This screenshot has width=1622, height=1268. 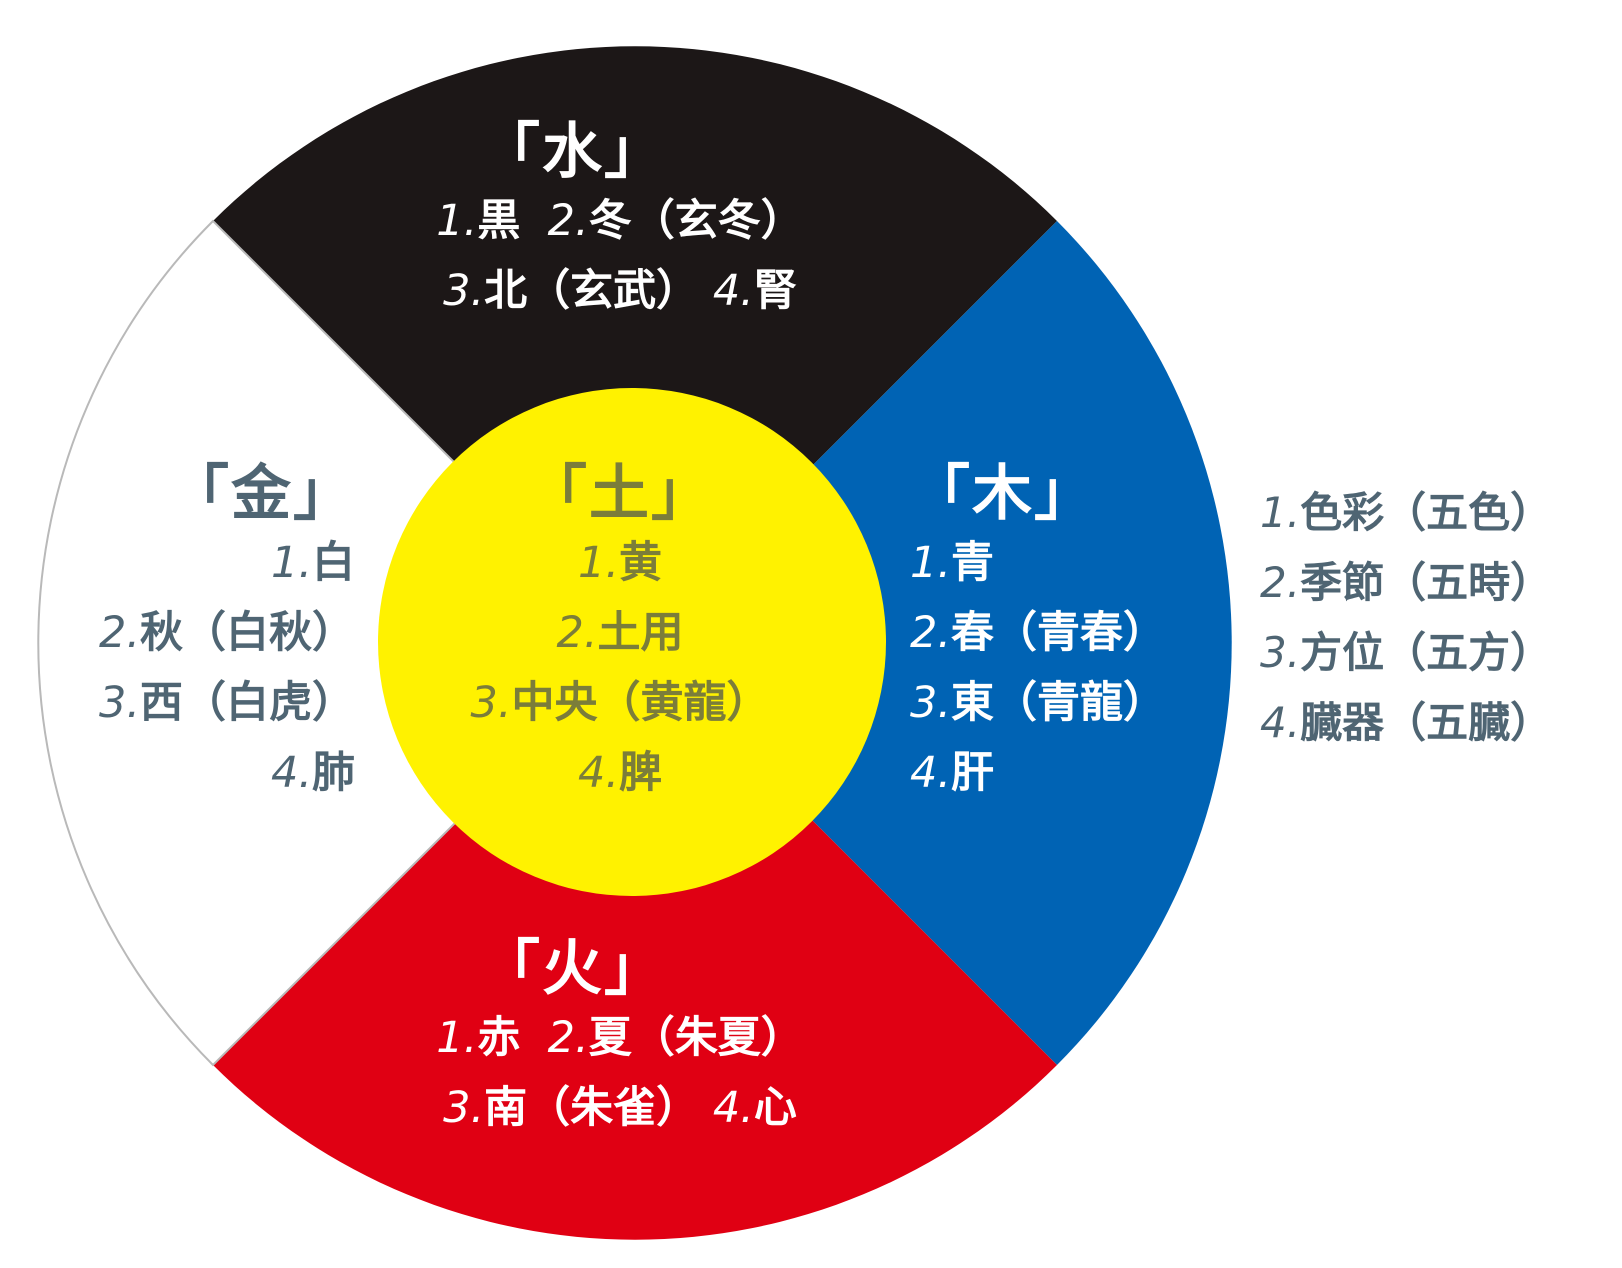 I want to click on earth-attributes: 1.黄 2.土用 3.中央（黄龍） 4.脾, so click(x=620, y=668).